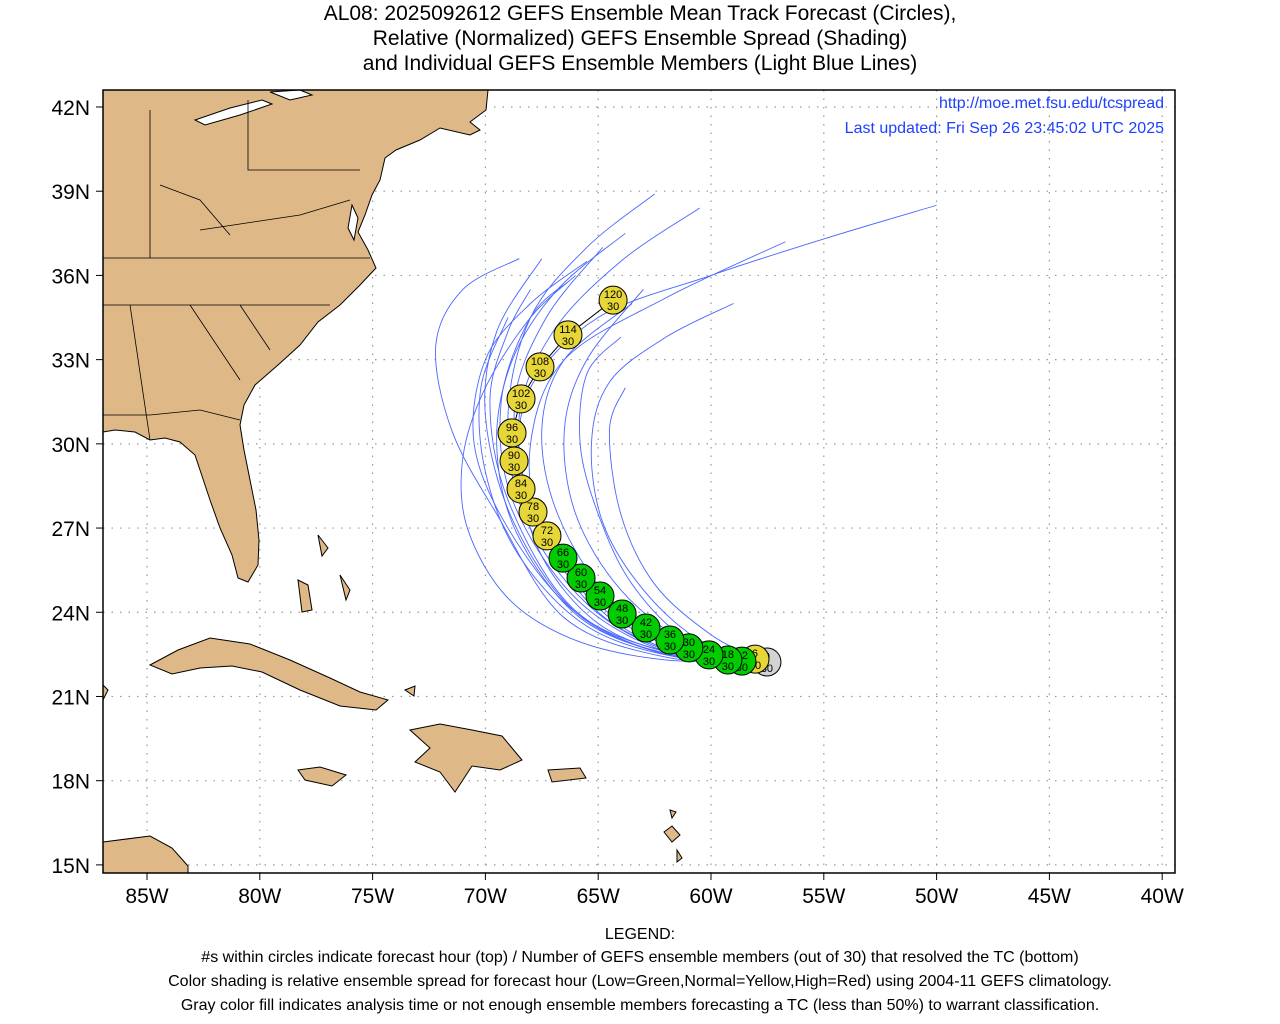  I want to click on forecast-hour-label: 114, so click(568, 330).